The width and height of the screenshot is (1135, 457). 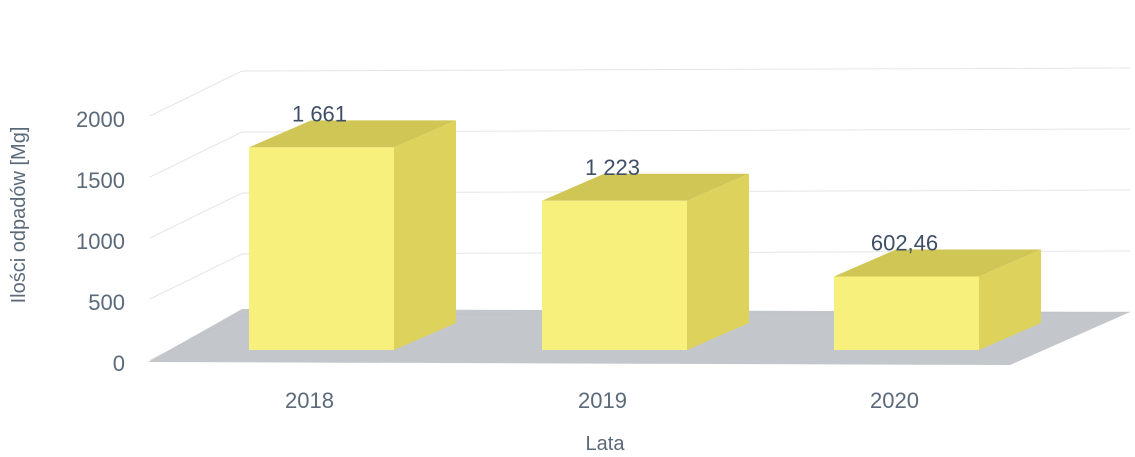 I want to click on bar-2020, so click(x=937, y=299).